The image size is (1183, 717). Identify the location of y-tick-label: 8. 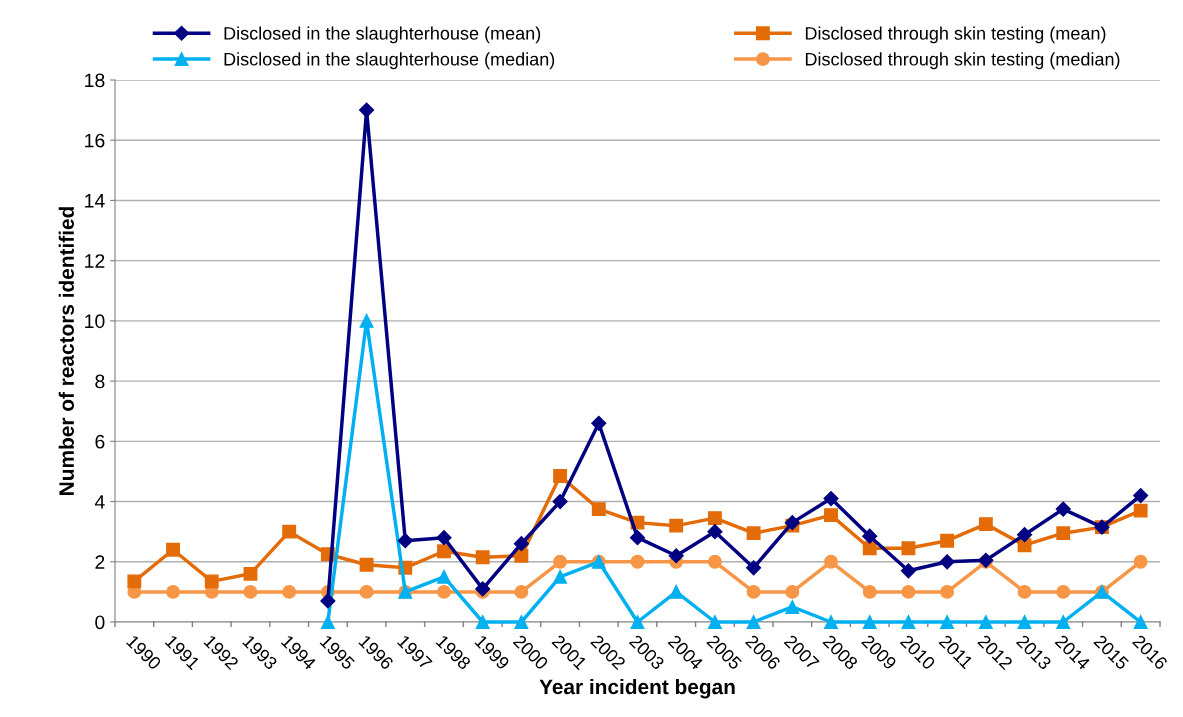
(100, 381).